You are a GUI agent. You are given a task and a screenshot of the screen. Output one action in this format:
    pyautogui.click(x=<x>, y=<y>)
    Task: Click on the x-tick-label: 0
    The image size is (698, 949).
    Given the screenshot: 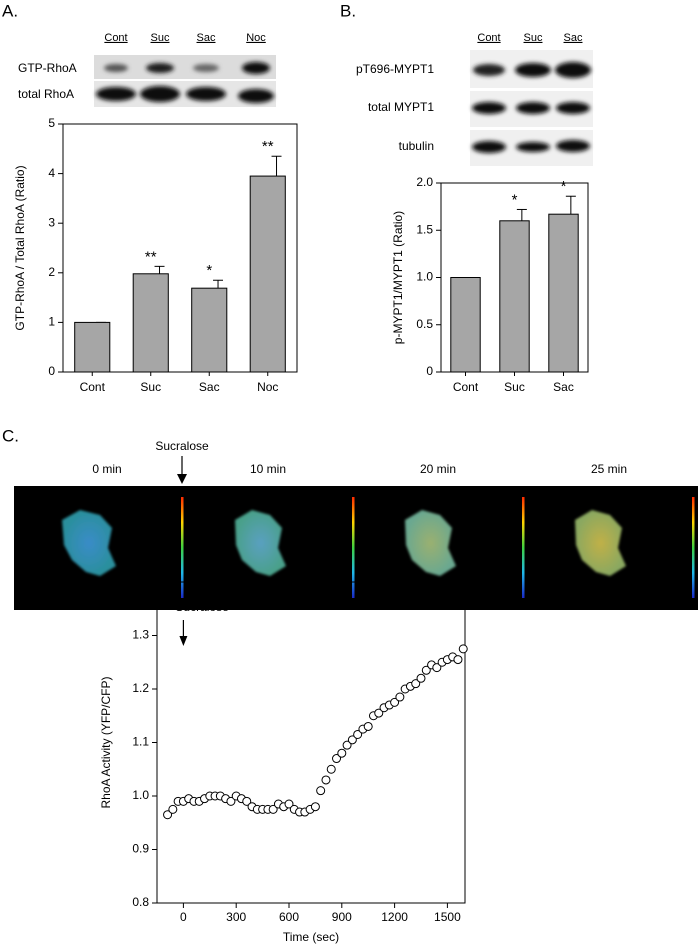 What is the action you would take?
    pyautogui.click(x=183, y=917)
    